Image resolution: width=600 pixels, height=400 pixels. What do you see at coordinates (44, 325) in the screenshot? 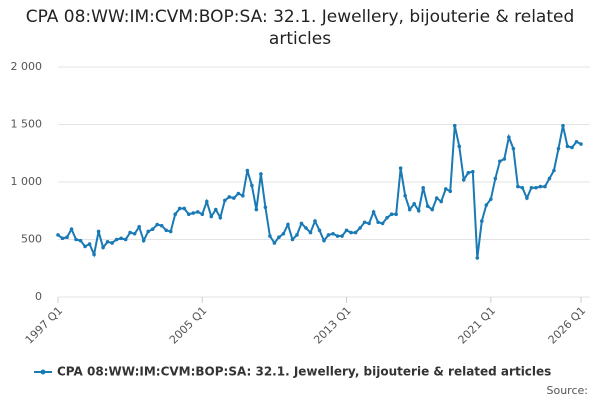
I see `x-tick-label: 1997 Q1` at bounding box center [44, 325].